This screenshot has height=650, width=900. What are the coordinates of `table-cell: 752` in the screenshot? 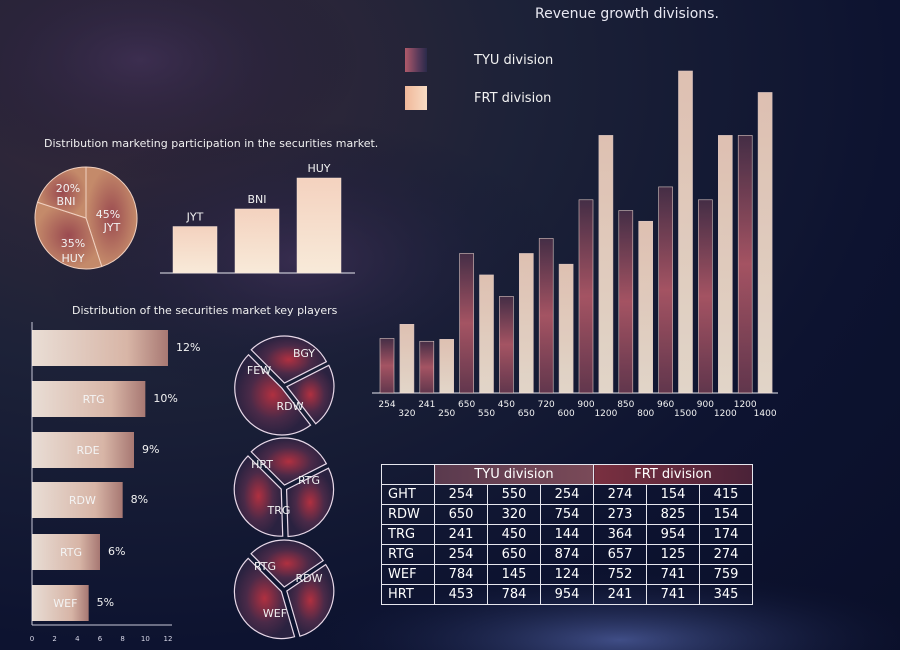 It's located at (620, 574).